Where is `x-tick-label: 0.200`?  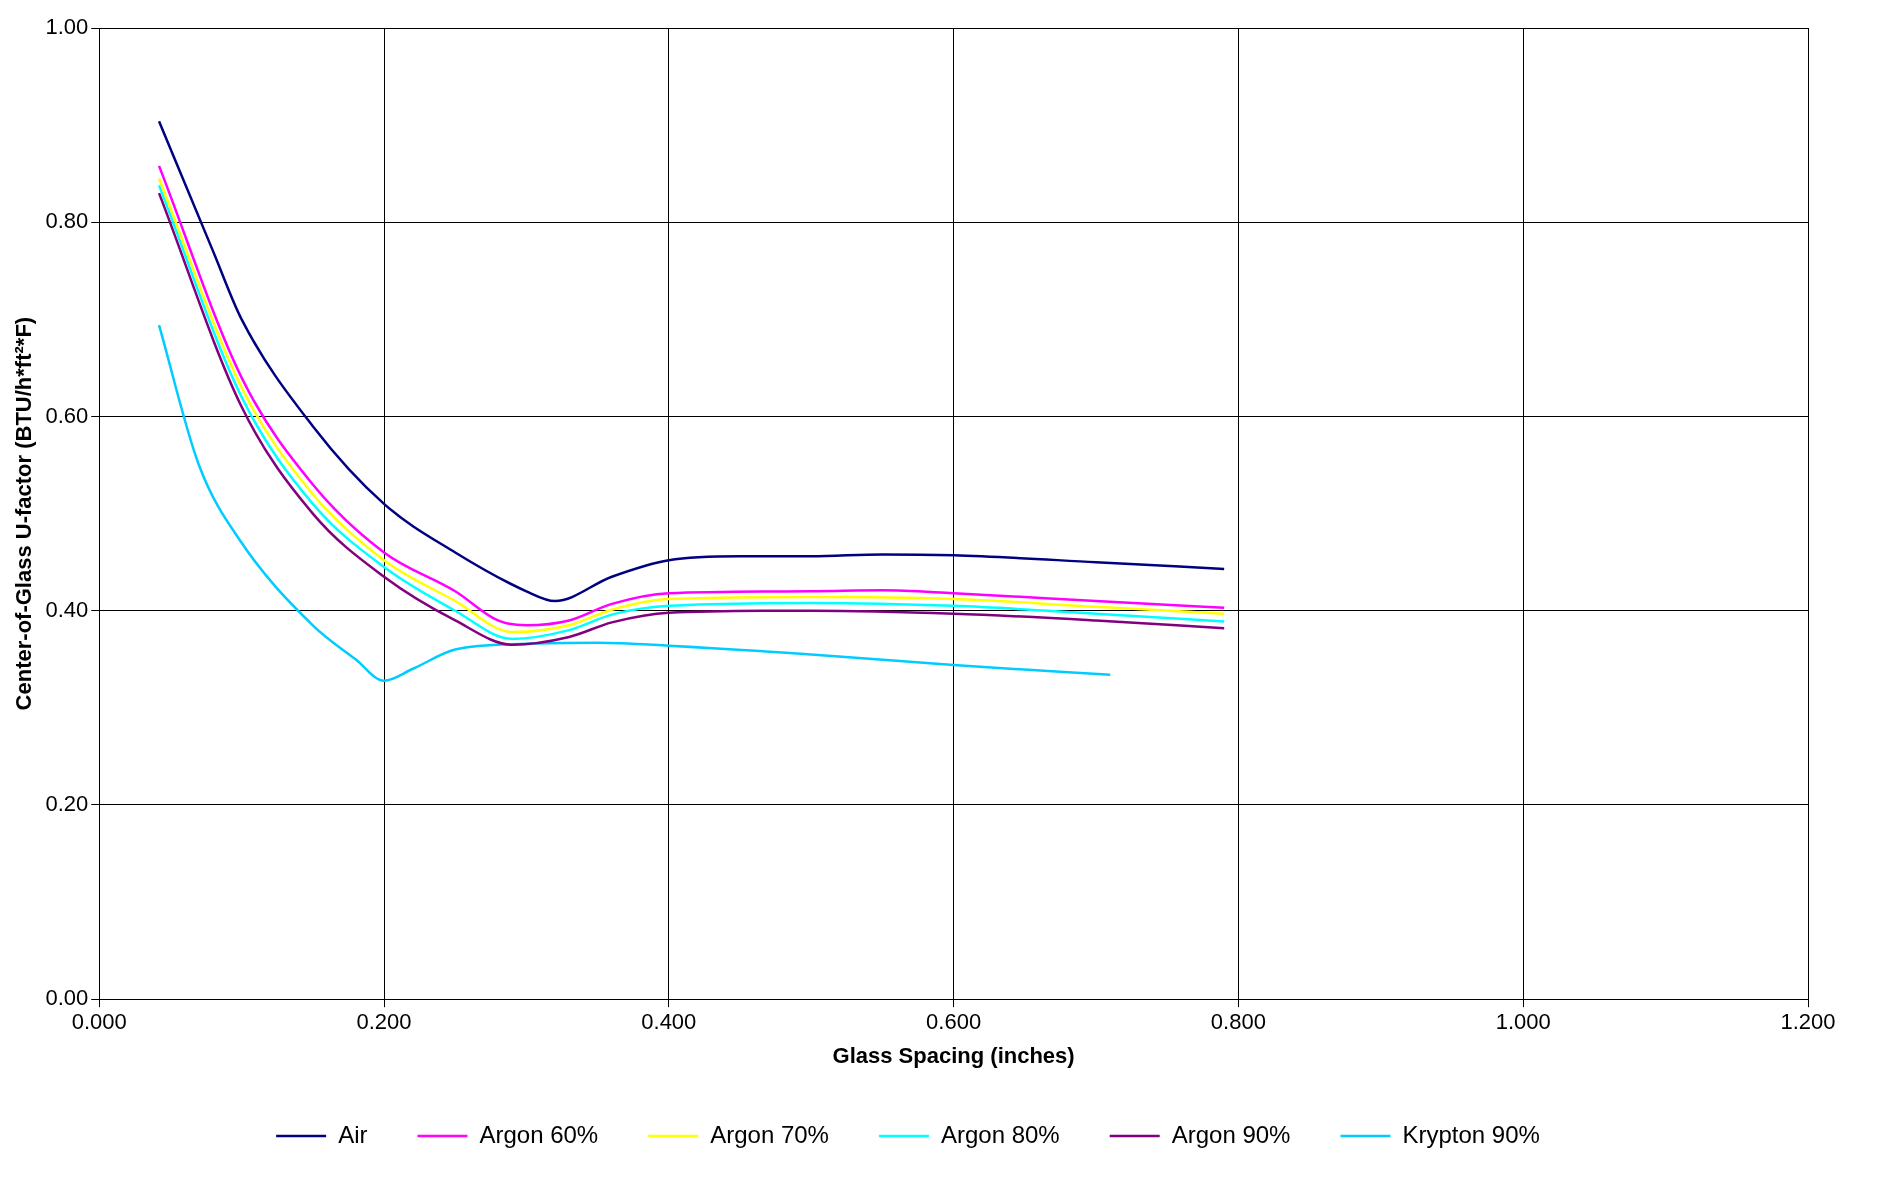
x-tick-label: 0.200 is located at coordinates (384, 1022).